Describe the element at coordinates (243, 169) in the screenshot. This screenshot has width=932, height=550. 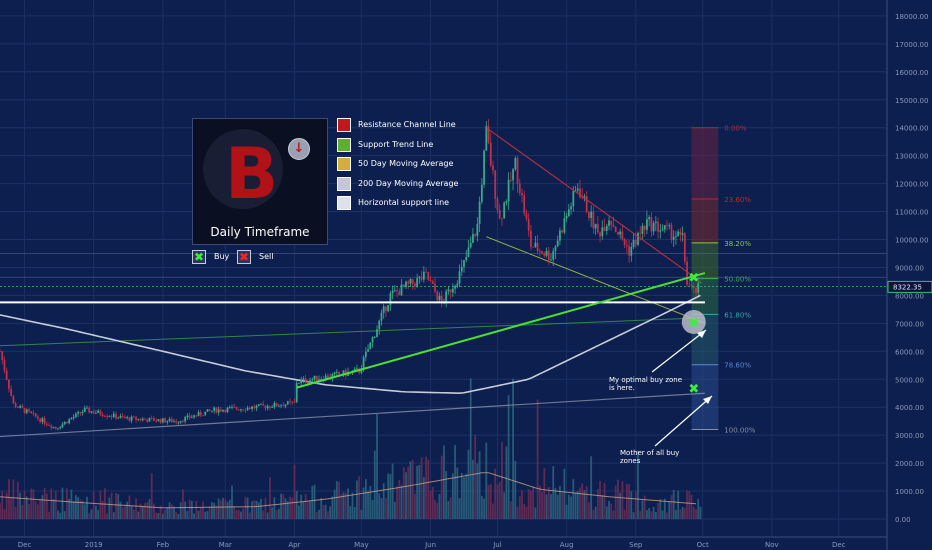
I see `bitcoin-icon: B` at that location.